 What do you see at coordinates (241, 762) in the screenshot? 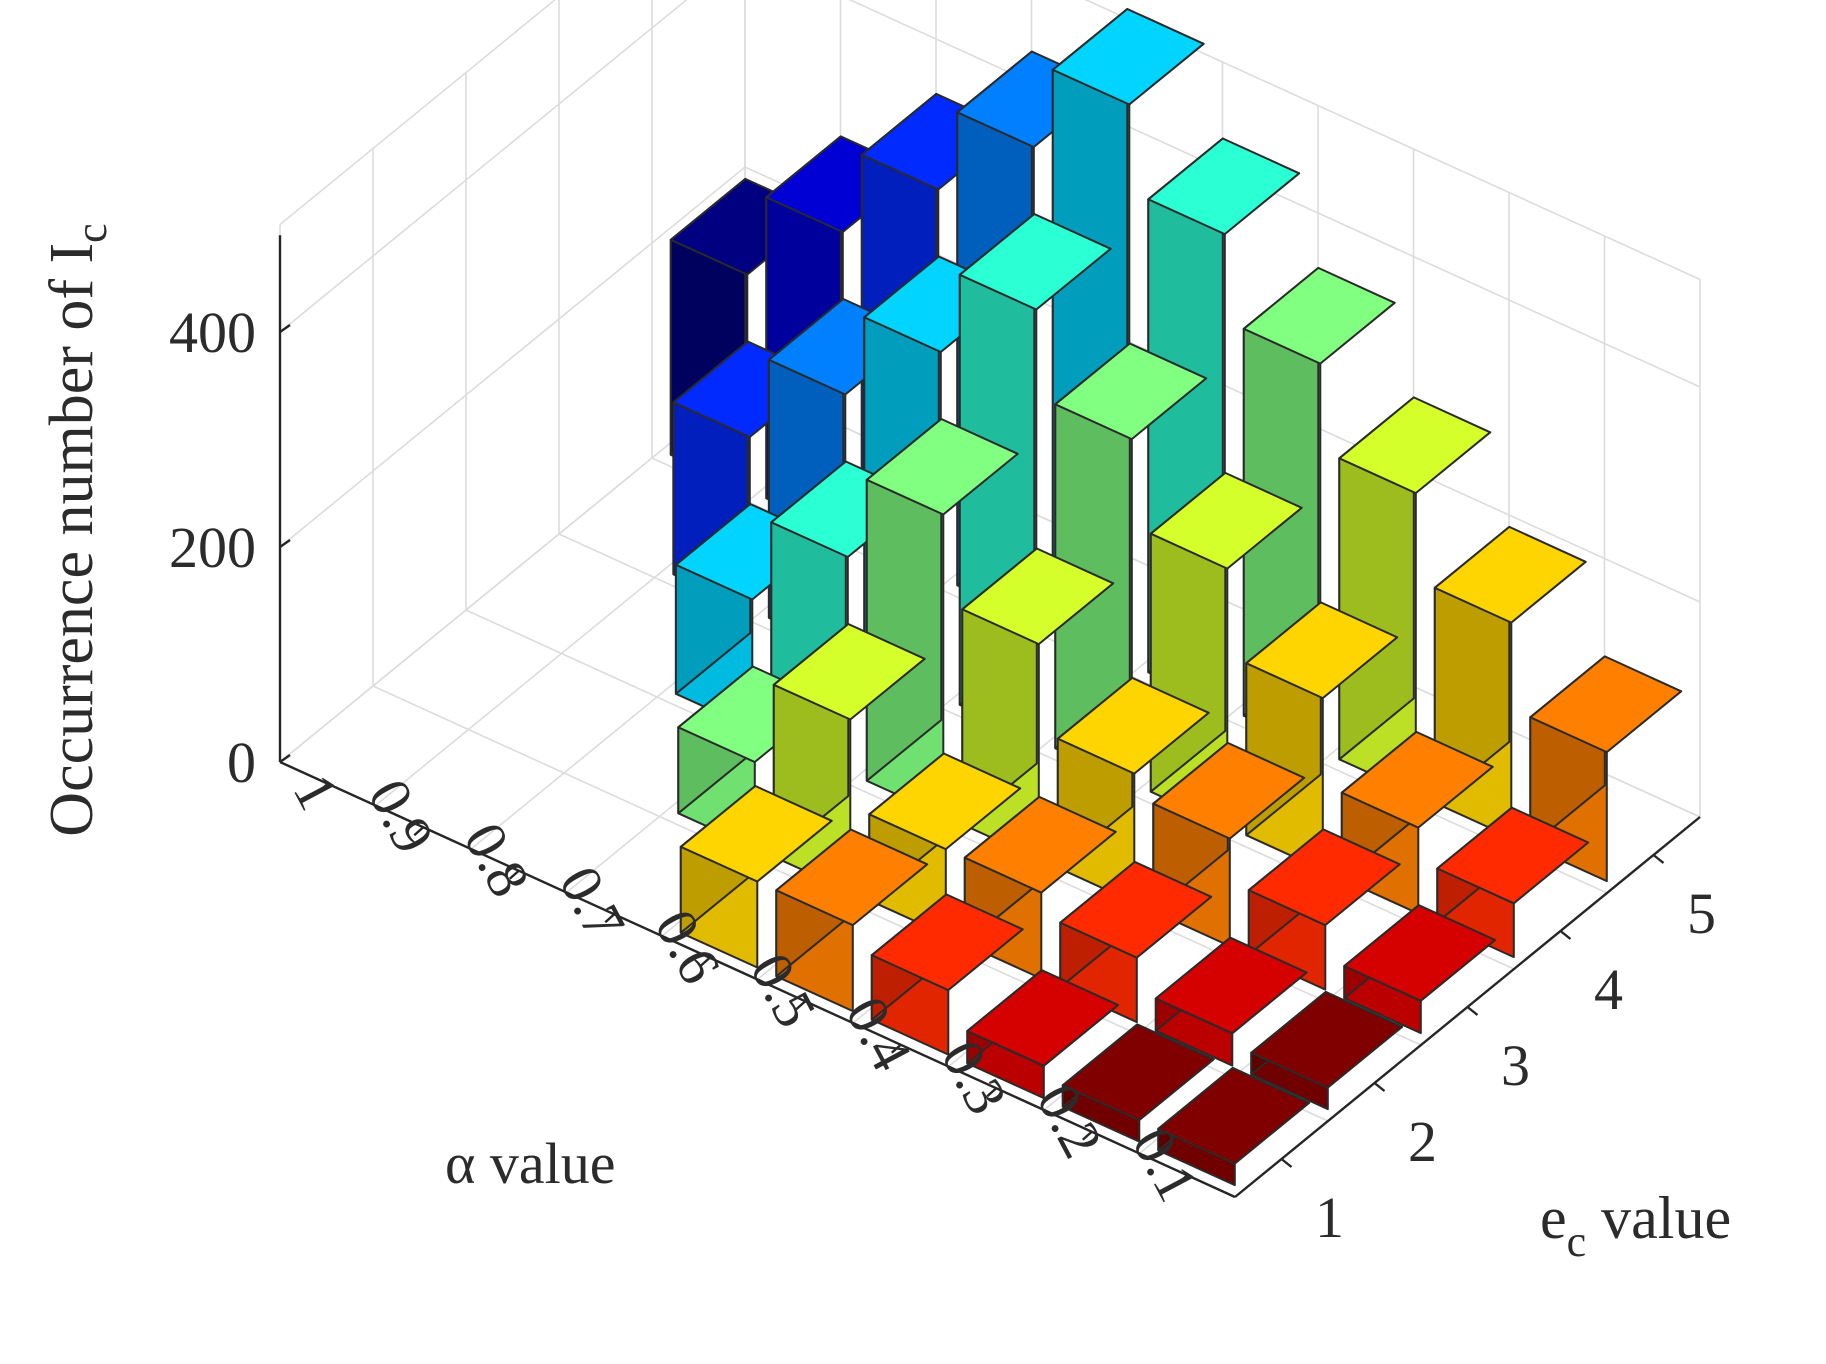
I see `z-tick-label: 0` at bounding box center [241, 762].